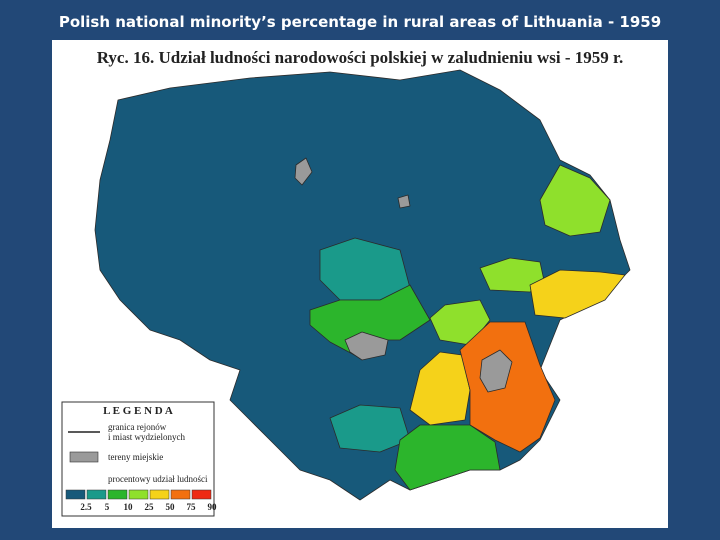 The height and width of the screenshot is (540, 720). What do you see at coordinates (137, 427) in the screenshot?
I see `legend-label: granica rejonów` at bounding box center [137, 427].